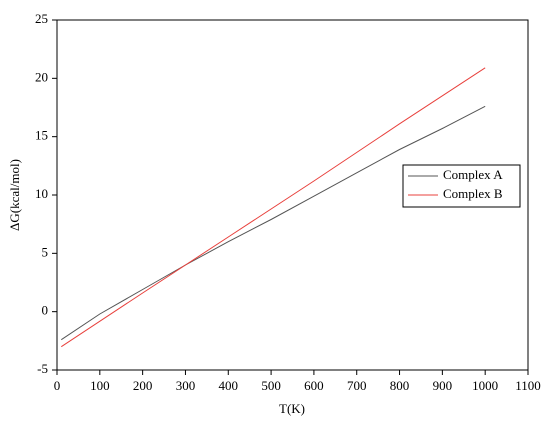 The image size is (550, 430). Describe the element at coordinates (45, 251) in the screenshot. I see `y-tick-label: 5` at that location.